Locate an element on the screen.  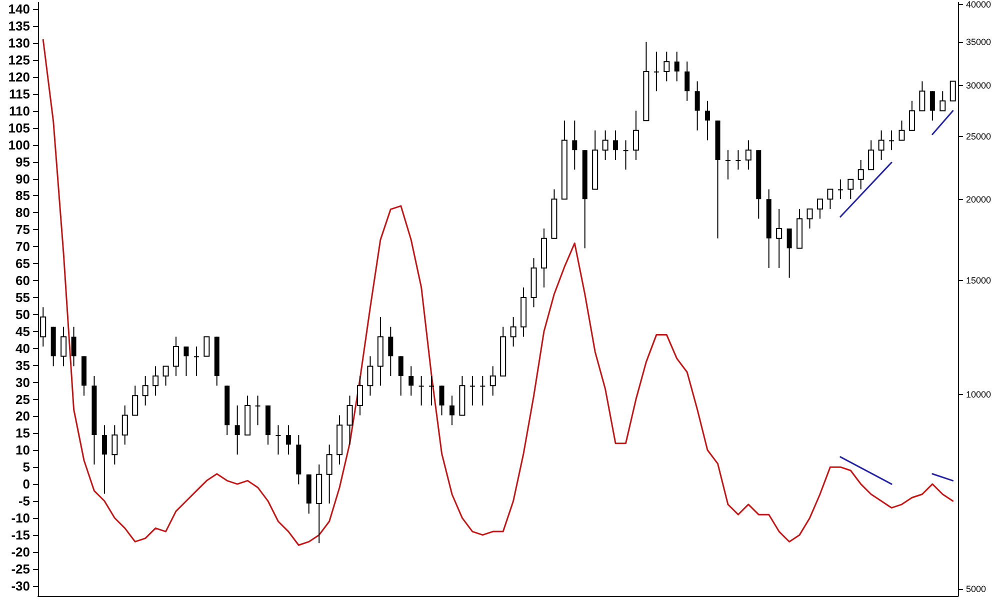
y-tick-label: 10000 is located at coordinates (979, 394).